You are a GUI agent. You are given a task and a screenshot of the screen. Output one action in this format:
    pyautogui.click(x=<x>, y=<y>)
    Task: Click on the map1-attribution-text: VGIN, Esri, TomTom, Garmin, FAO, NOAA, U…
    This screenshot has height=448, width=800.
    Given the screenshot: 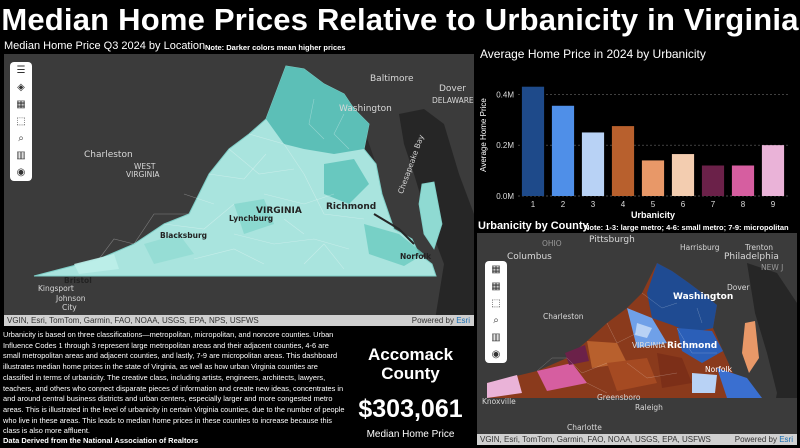 What is the action you would take?
    pyautogui.click(x=133, y=320)
    